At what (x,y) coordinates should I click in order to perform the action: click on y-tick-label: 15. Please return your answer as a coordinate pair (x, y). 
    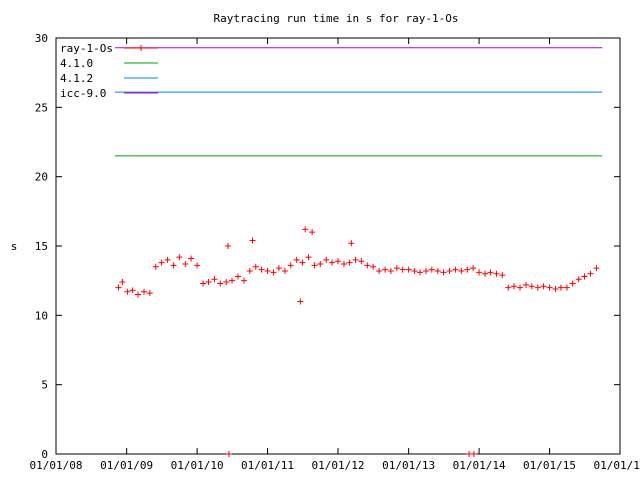
    Looking at the image, I should click on (41, 246).